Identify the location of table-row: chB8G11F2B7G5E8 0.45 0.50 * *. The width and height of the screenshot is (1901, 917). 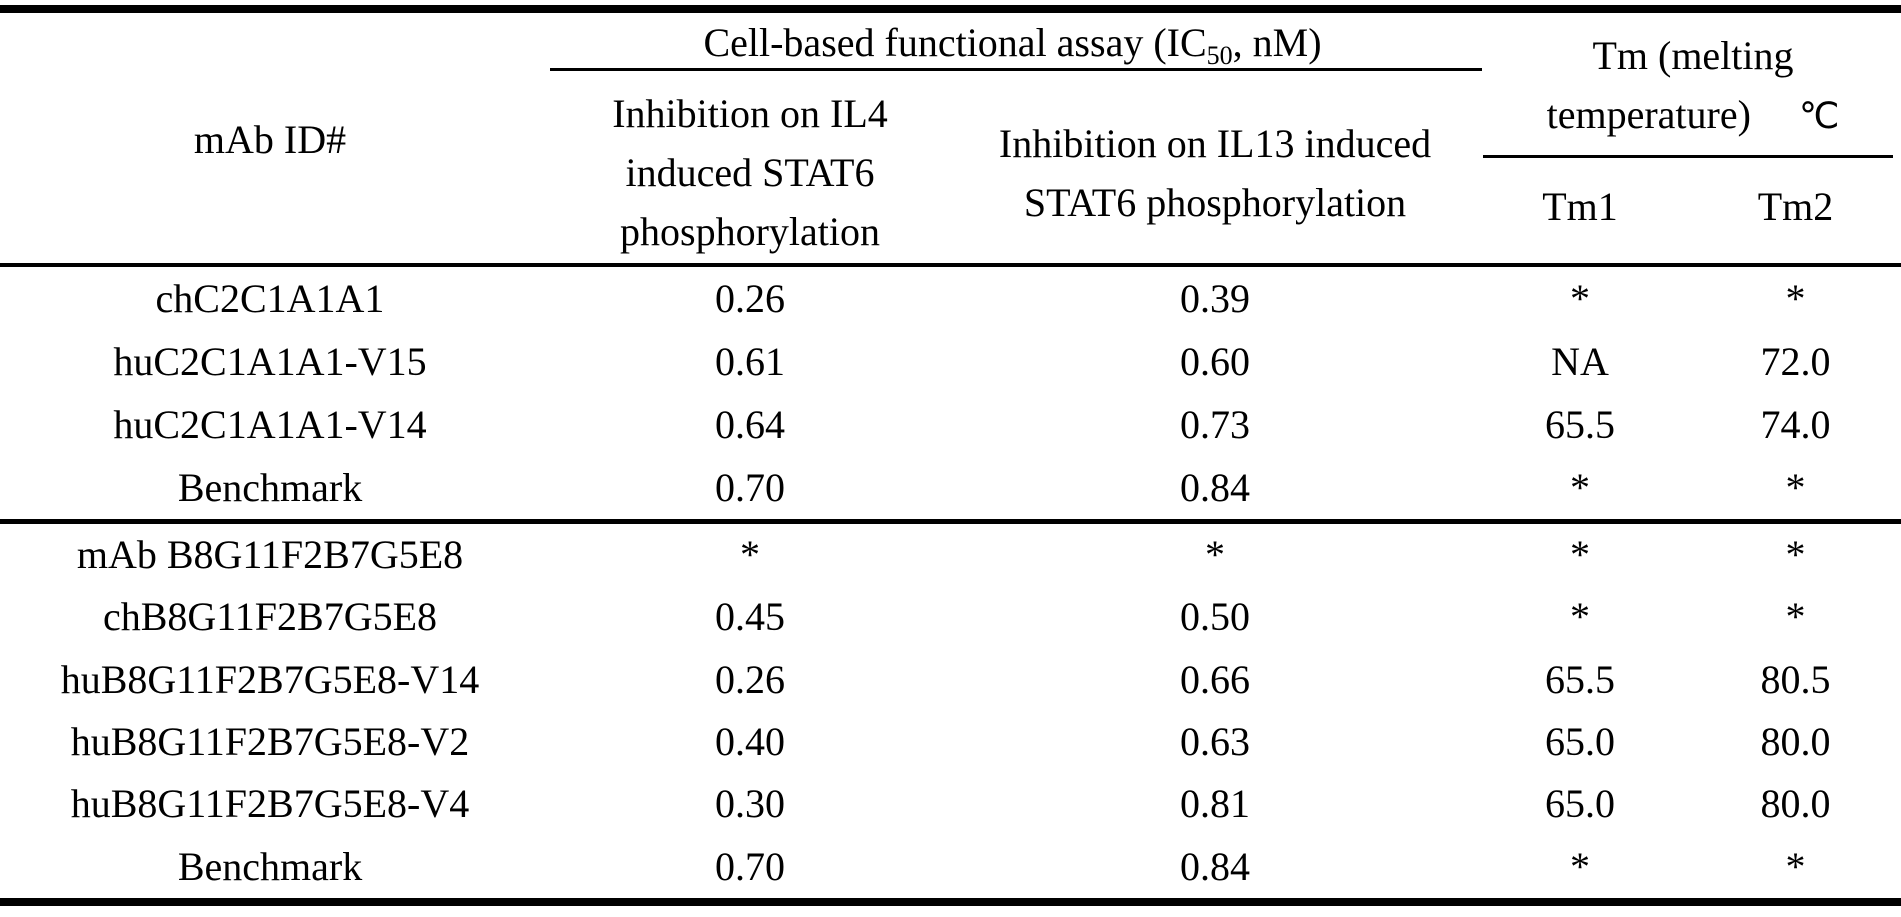
(950, 617).